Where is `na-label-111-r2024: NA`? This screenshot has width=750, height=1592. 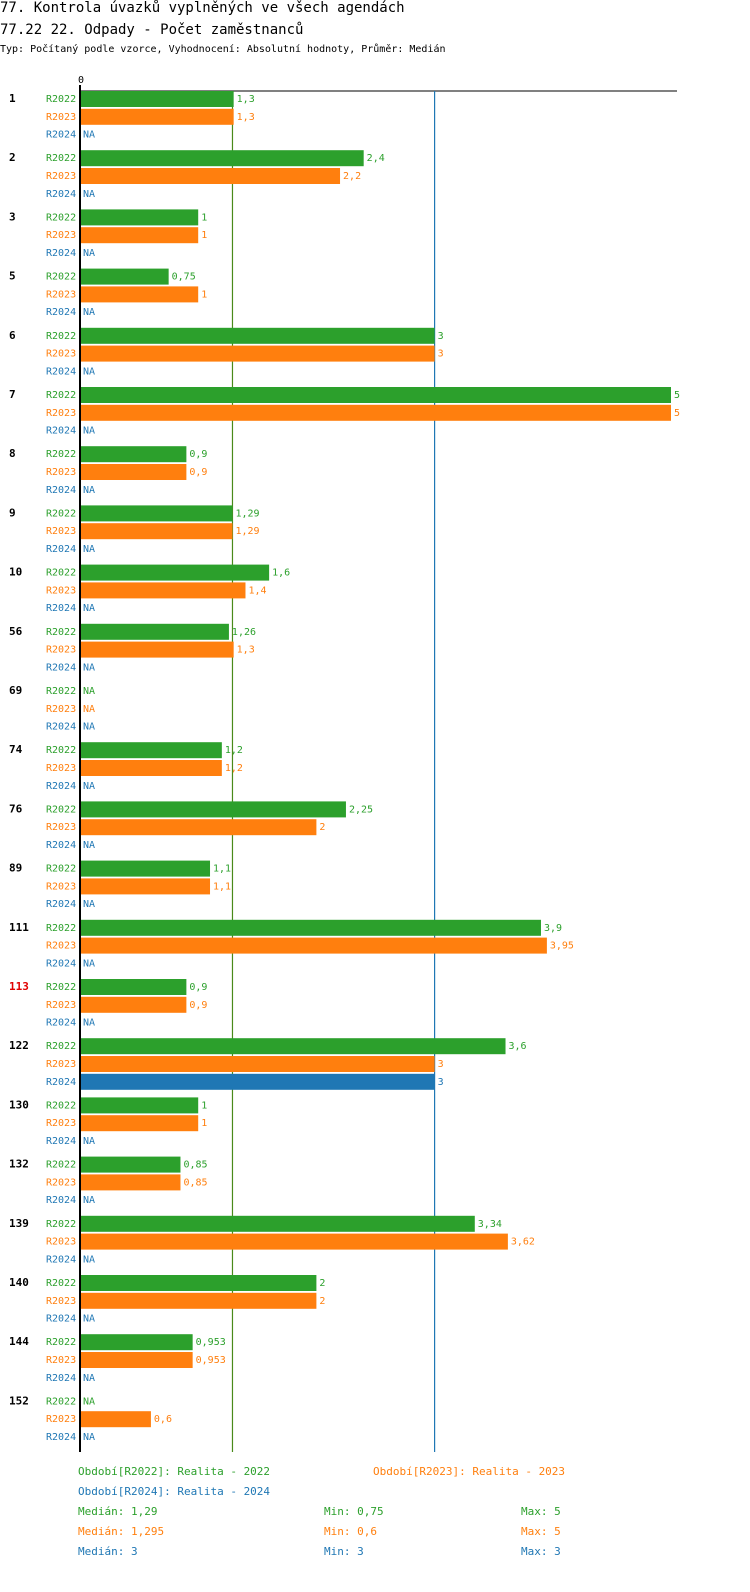 na-label-111-r2024: NA is located at coordinates (89, 963).